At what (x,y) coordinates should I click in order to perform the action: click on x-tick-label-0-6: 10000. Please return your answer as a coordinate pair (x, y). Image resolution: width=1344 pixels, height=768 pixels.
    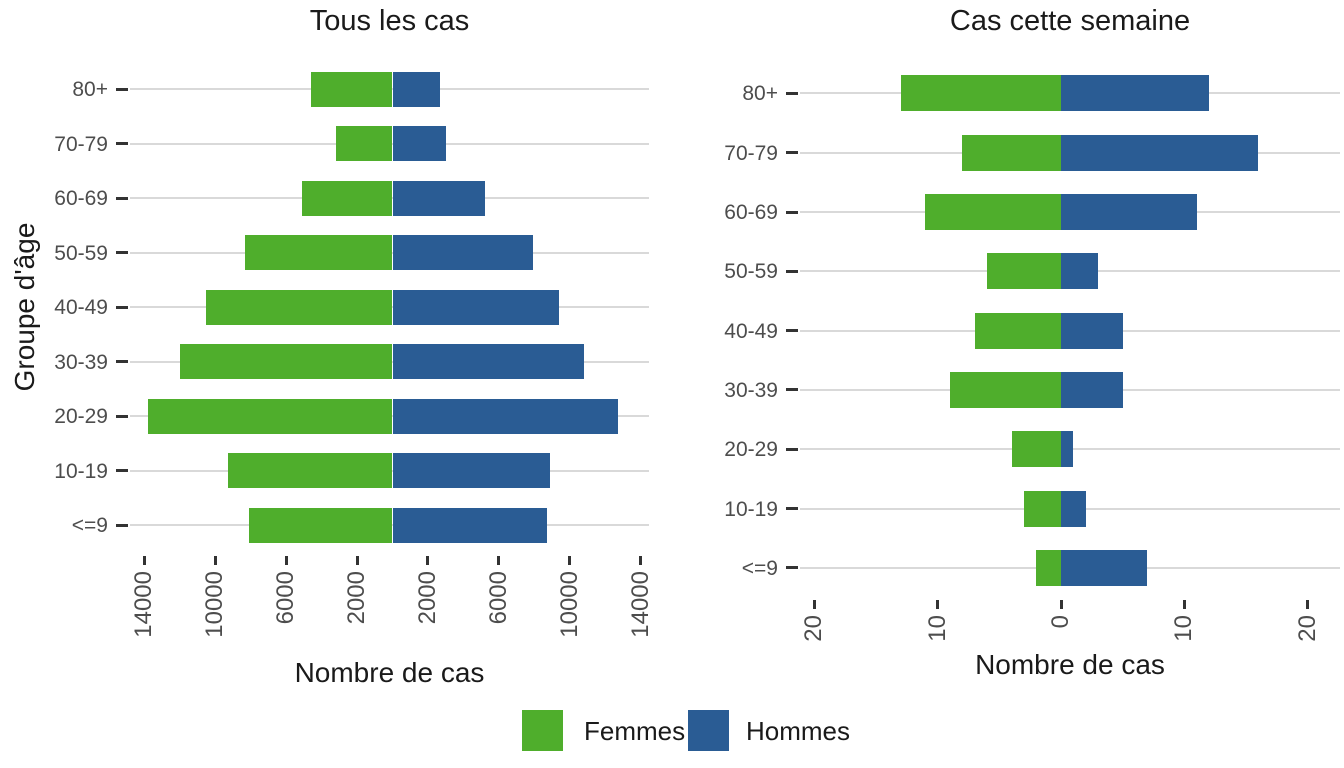
    Looking at the image, I should click on (569, 604).